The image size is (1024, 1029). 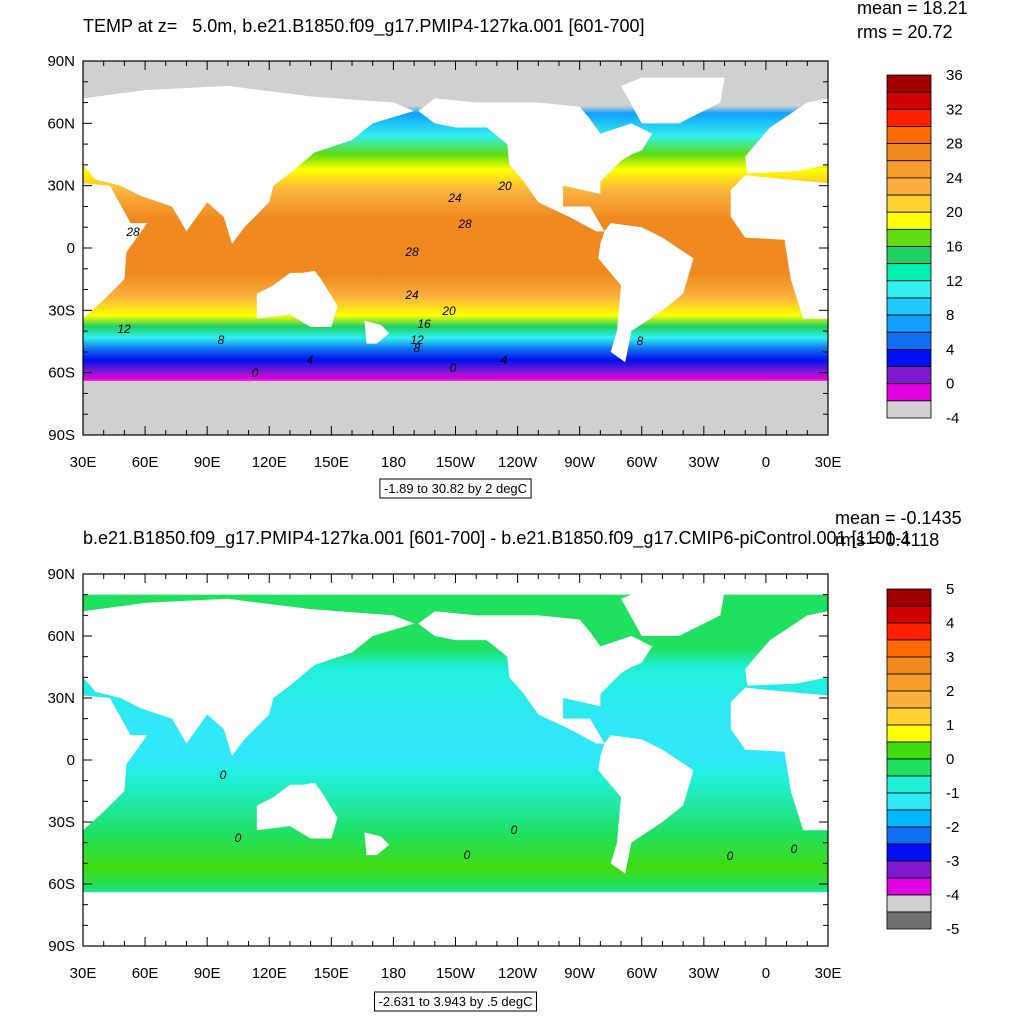 I want to click on colorbar-label: 24, so click(x=954, y=178).